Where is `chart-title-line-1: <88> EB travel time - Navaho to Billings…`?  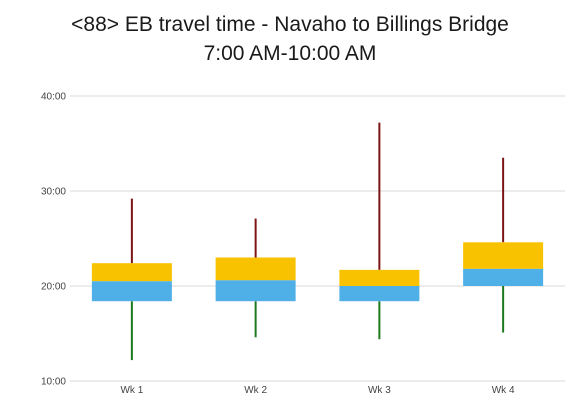 chart-title-line-1: <88> EB travel time - Navaho to Billings… is located at coordinates (290, 24).